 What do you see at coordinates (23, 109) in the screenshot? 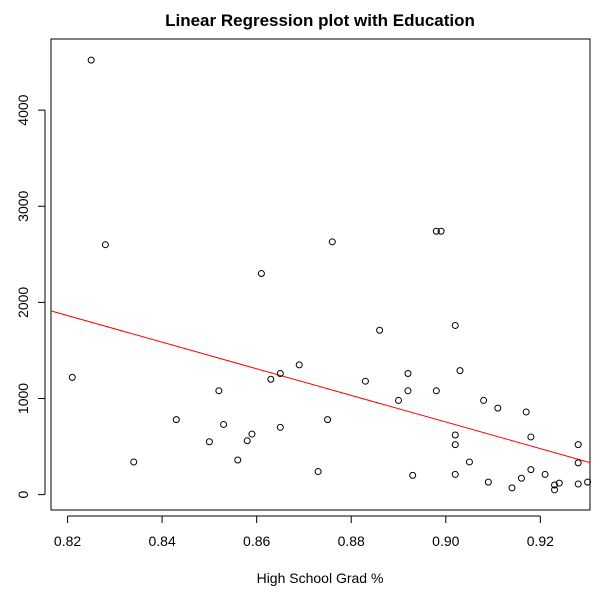
I see `y-tick-label: 4000` at bounding box center [23, 109].